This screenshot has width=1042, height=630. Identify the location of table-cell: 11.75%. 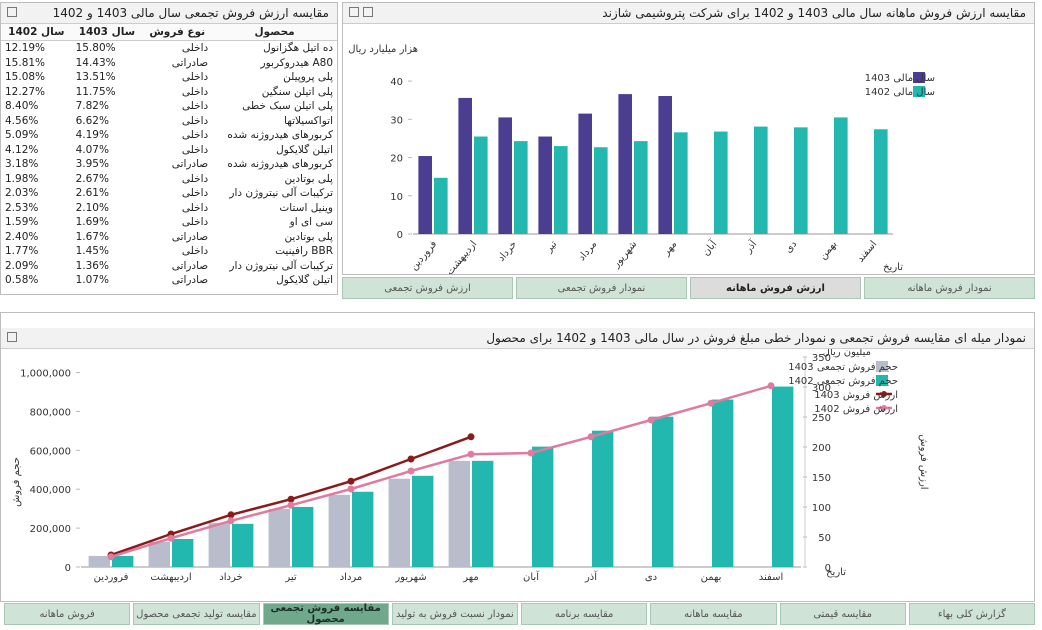
(95, 91).